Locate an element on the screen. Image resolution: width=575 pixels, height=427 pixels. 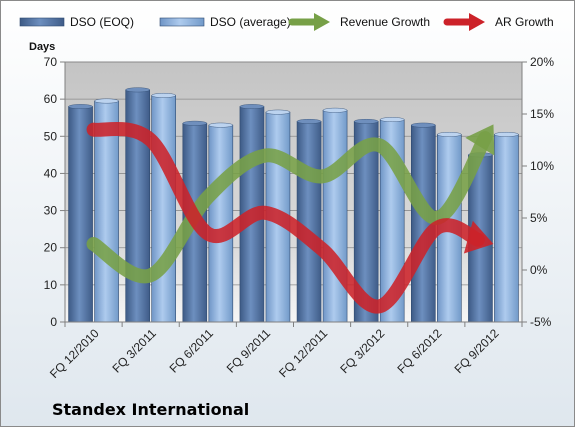
right-tick-label: 5% is located at coordinates (539, 218).